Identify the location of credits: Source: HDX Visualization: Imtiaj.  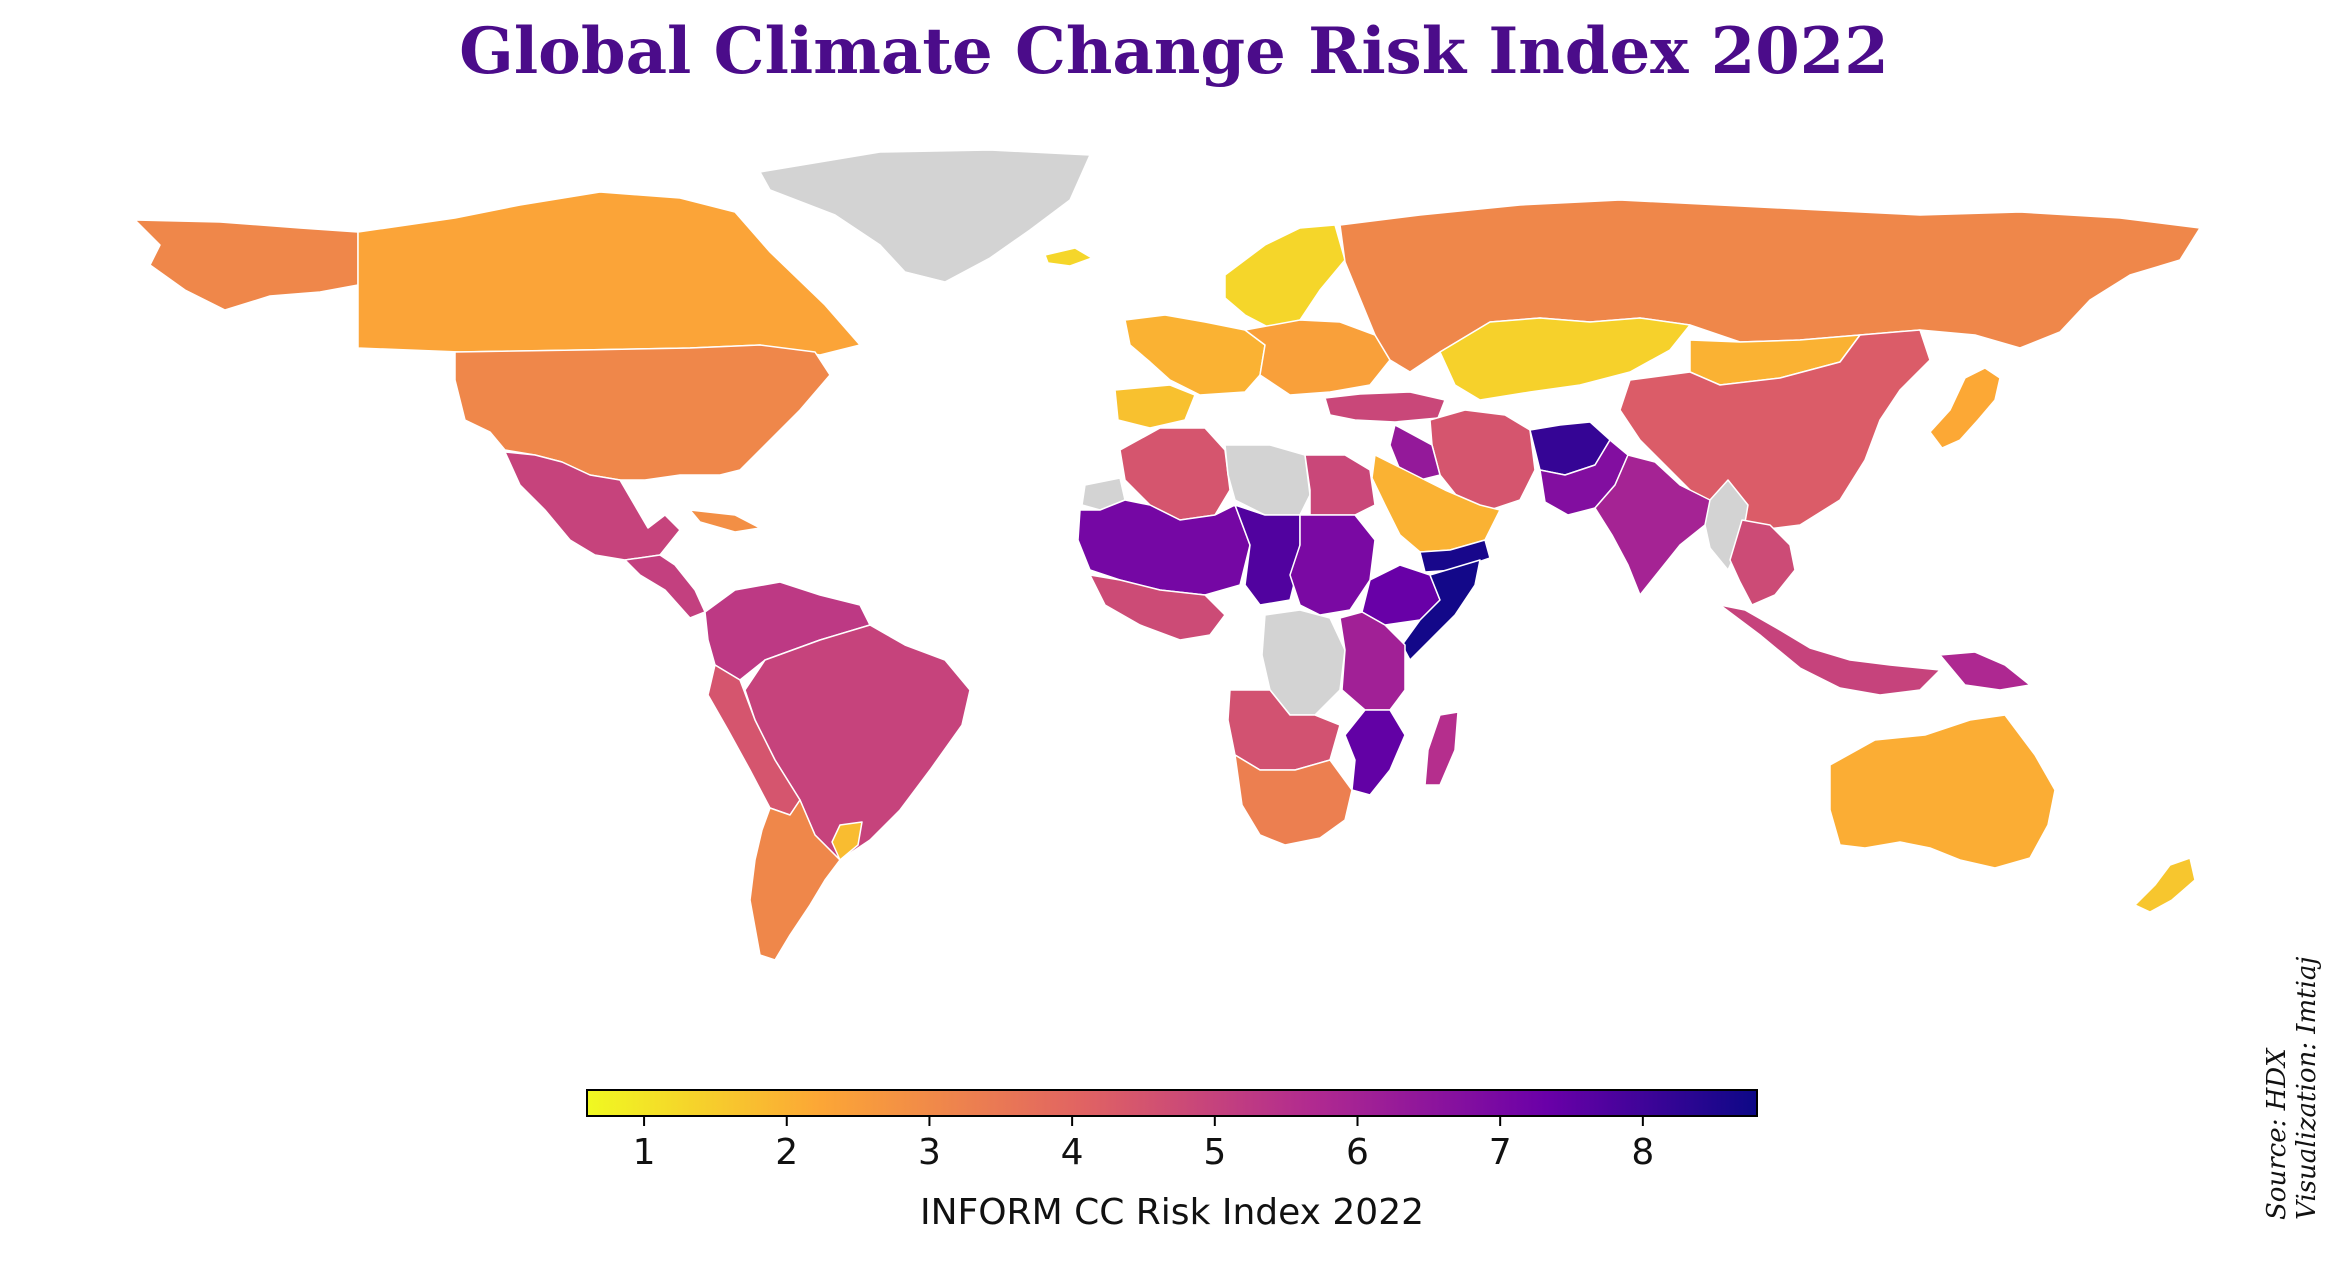
(2292, 1089).